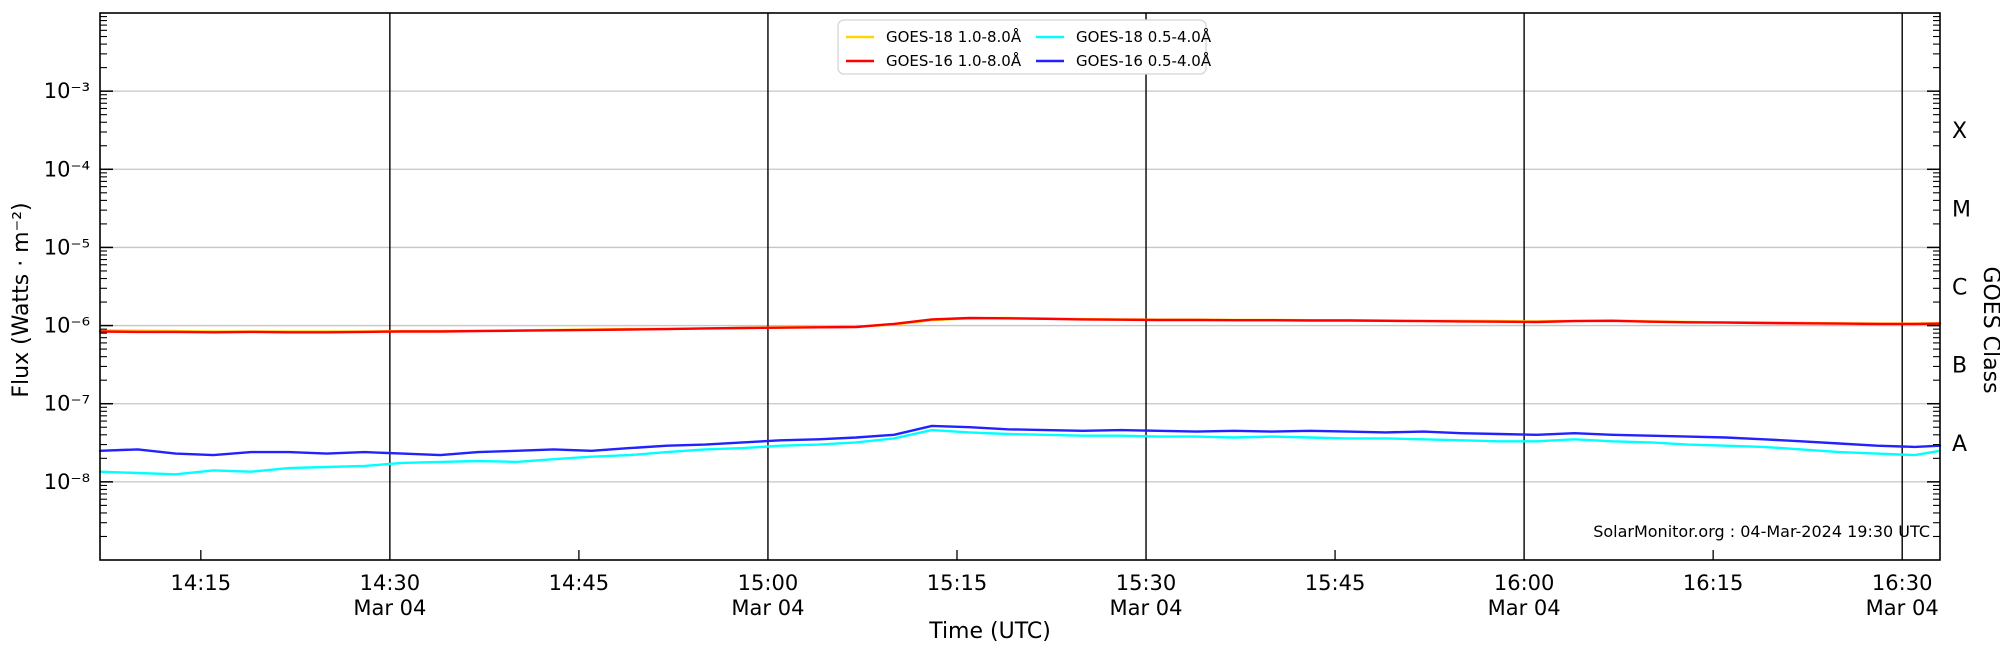  What do you see at coordinates (1144, 36) in the screenshot?
I see `legend-label: GOES-18 0.5-4.0Å` at bounding box center [1144, 36].